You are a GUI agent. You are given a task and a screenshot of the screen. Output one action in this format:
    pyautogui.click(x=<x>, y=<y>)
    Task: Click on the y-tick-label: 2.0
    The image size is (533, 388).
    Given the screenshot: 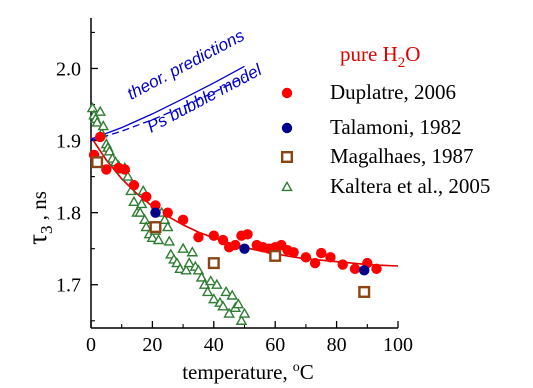 What is the action you would take?
    pyautogui.click(x=68, y=69)
    